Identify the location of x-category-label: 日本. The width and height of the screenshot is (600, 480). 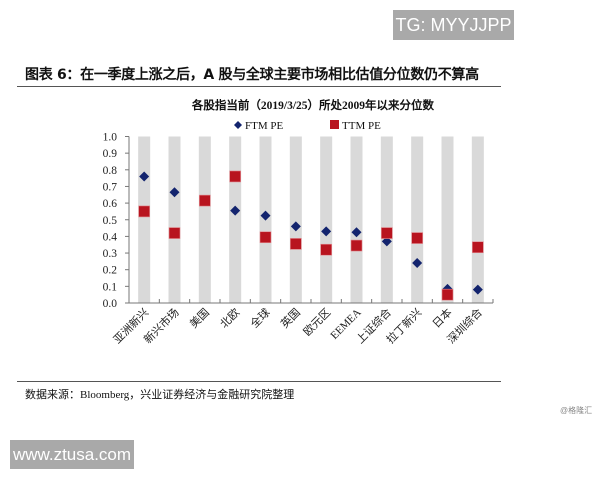
(441, 317).